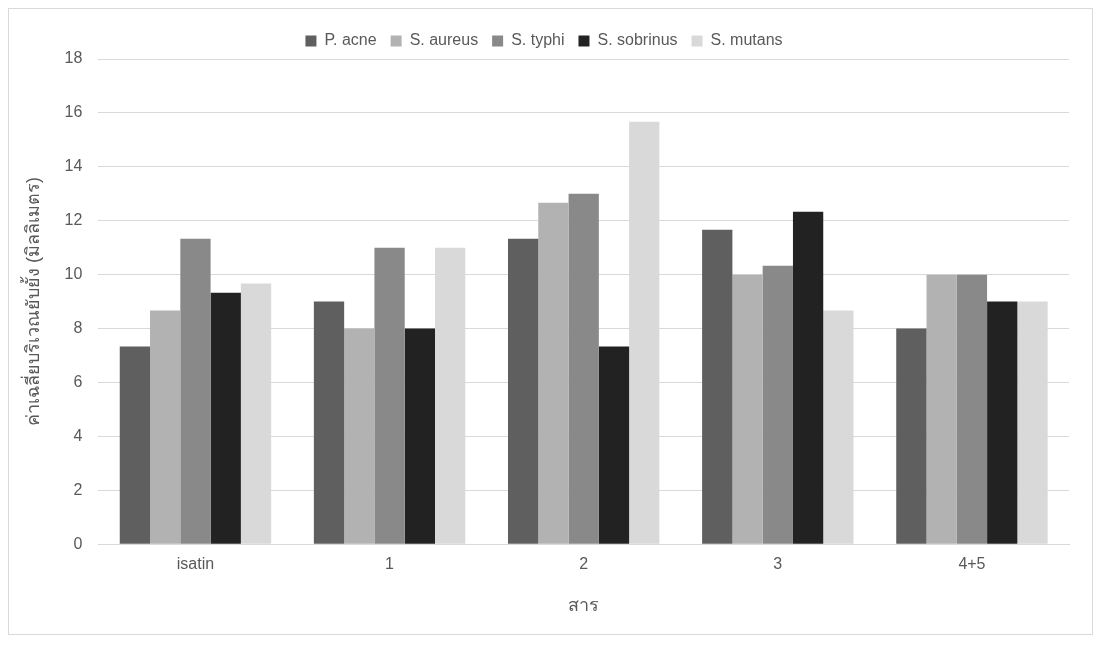  What do you see at coordinates (538, 40) in the screenshot?
I see `legend-label: S. typhi` at bounding box center [538, 40].